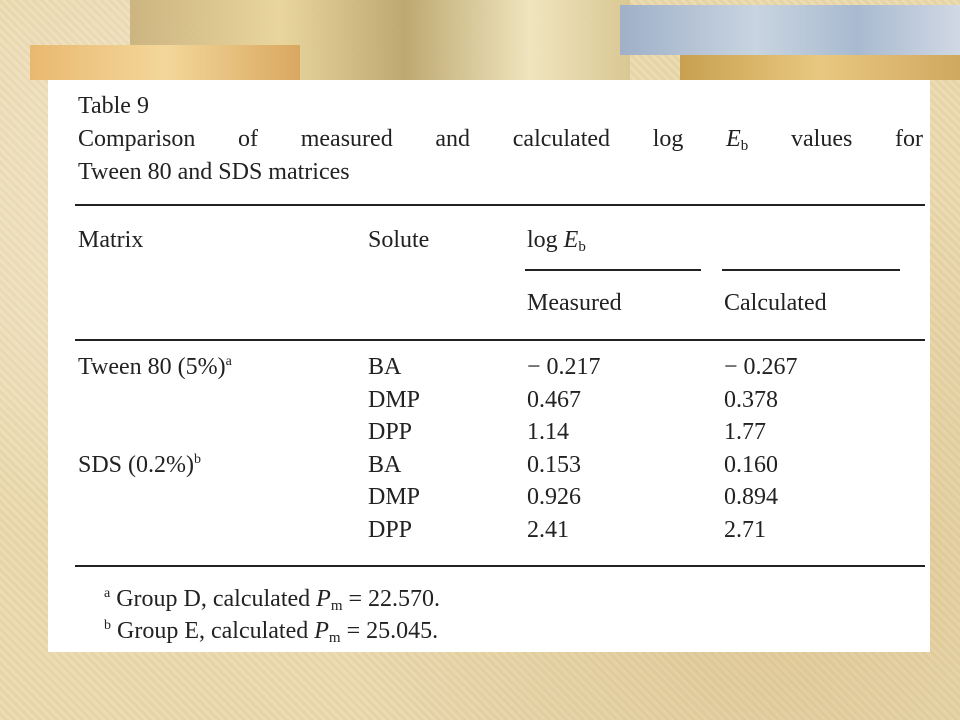 Image resolution: width=960 pixels, height=720 pixels. What do you see at coordinates (751, 399) in the screenshot?
I see `calculated-cell: 0.378` at bounding box center [751, 399].